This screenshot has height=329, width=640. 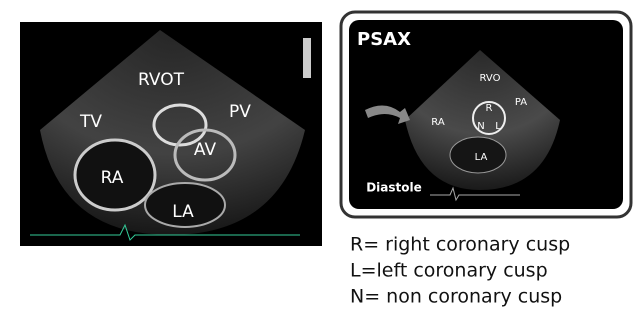 I want to click on echo-label: N, so click(x=480, y=126).